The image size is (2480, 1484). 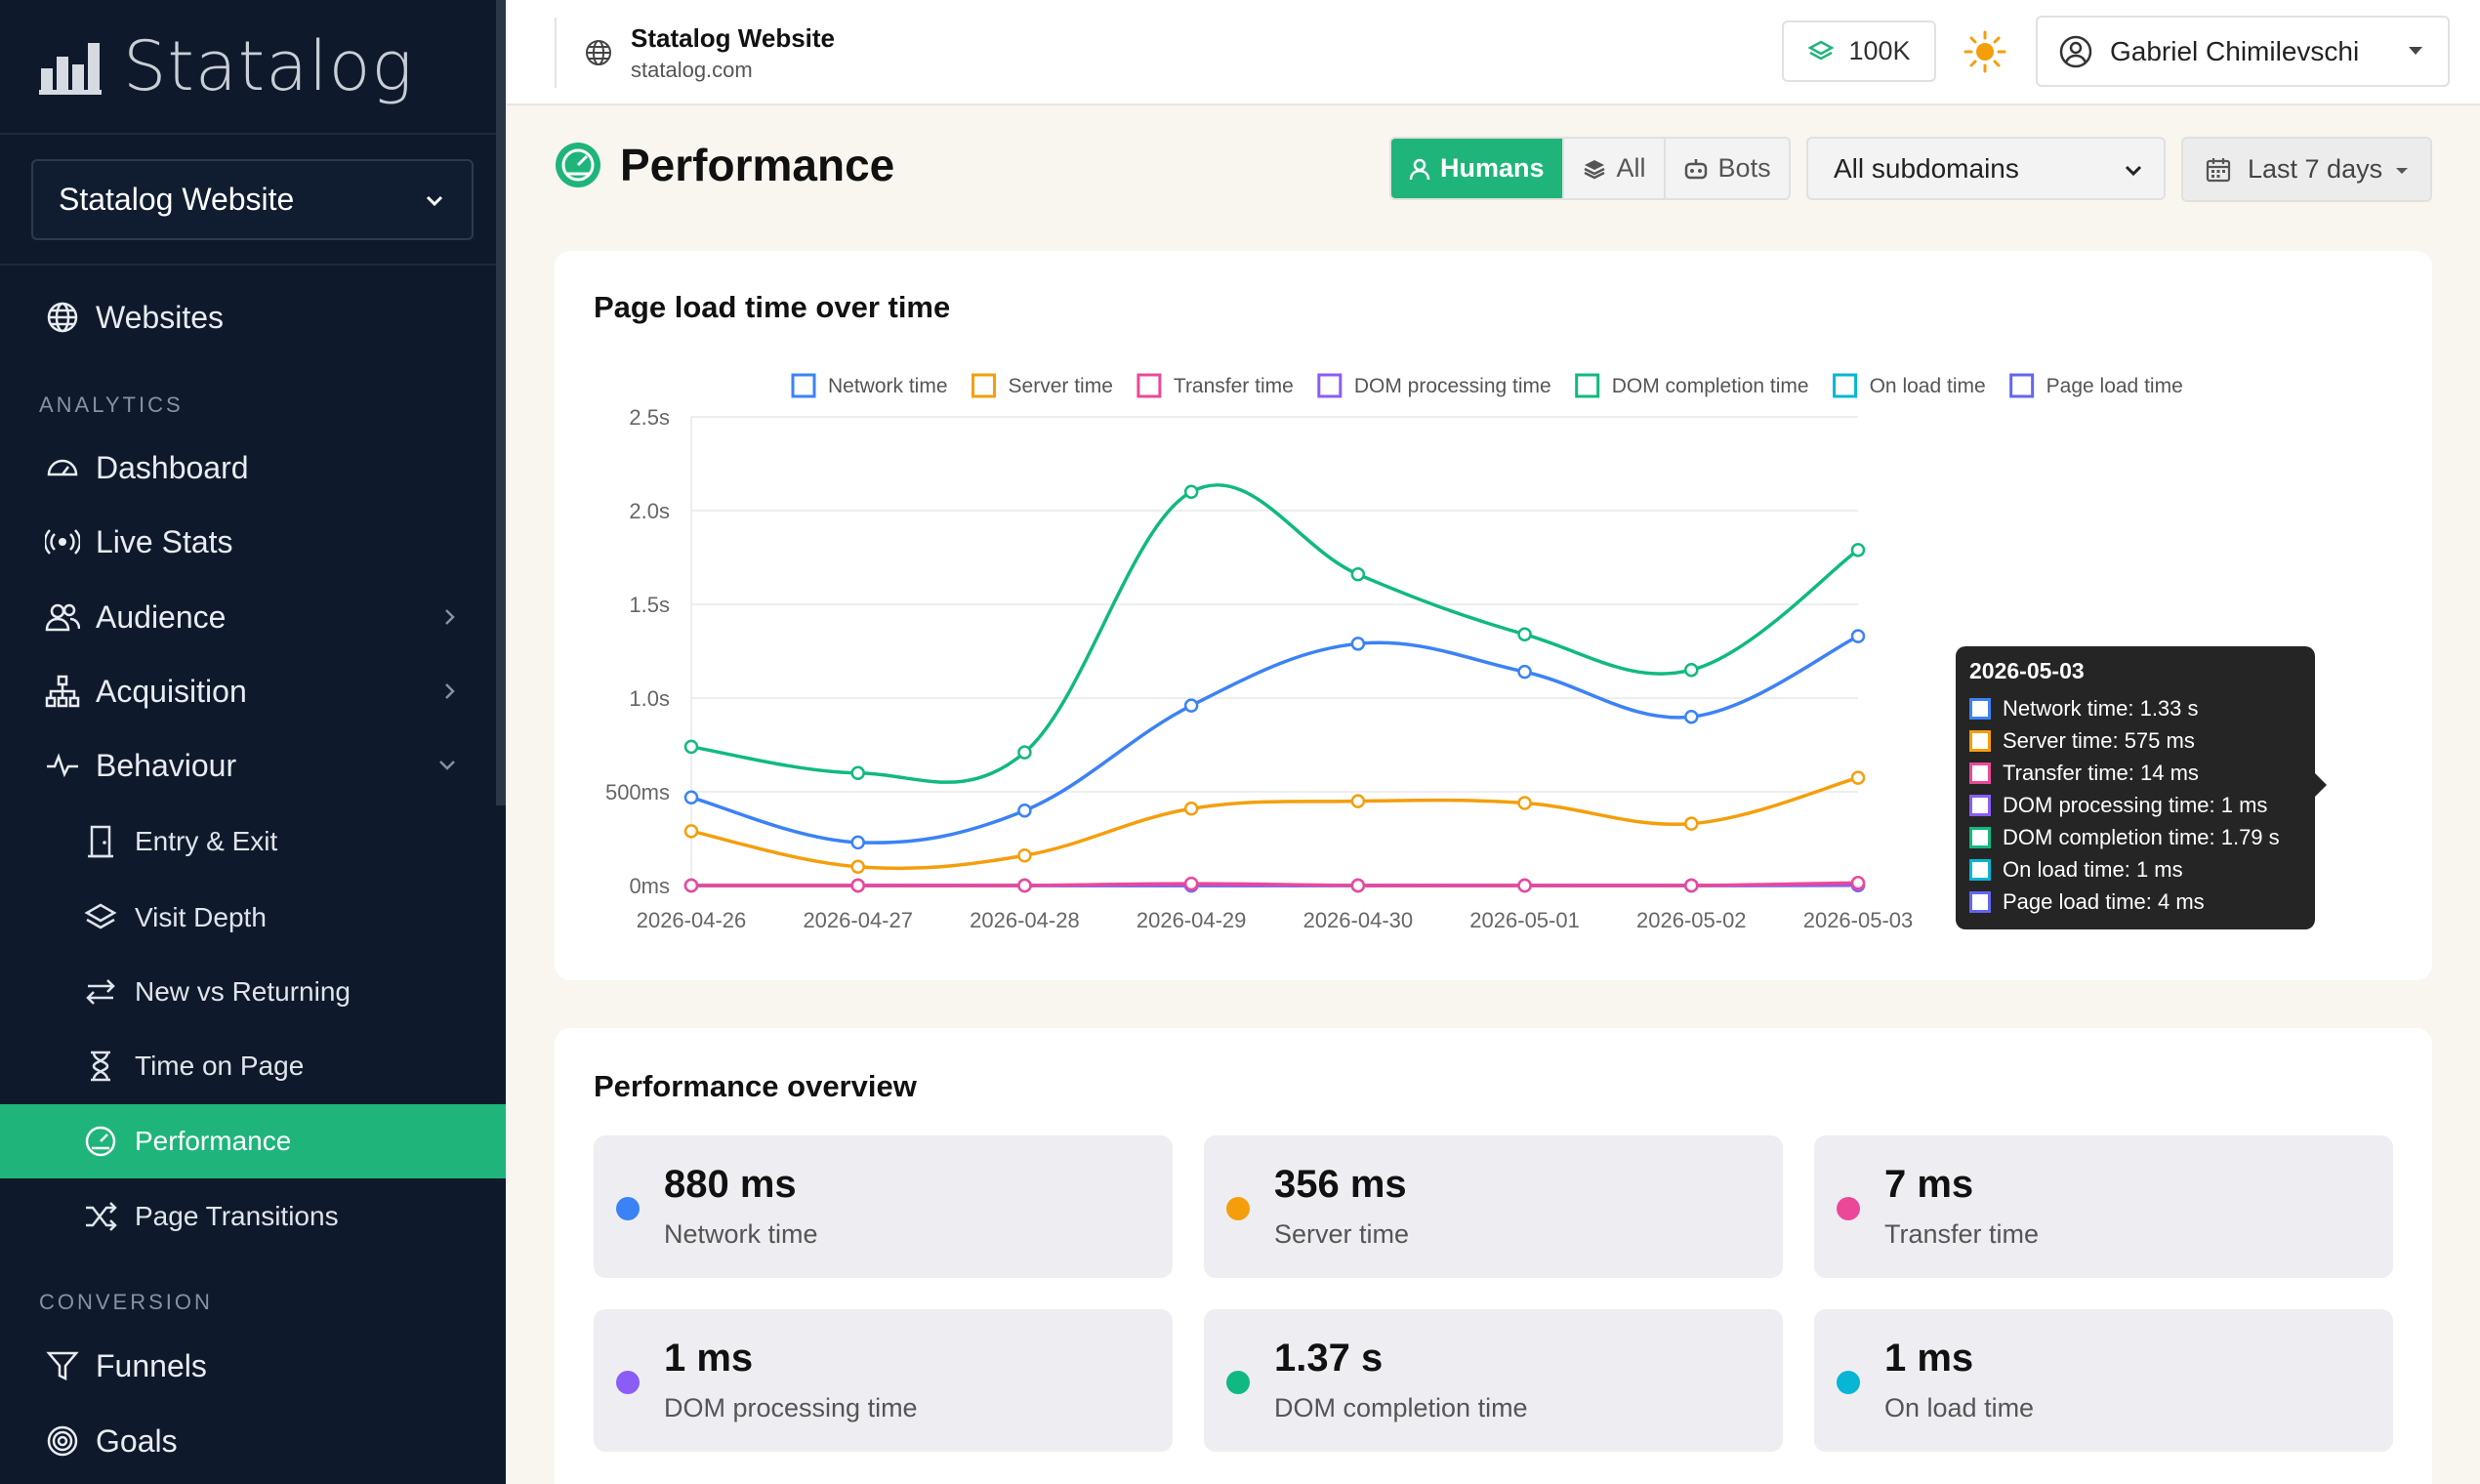 I want to click on filter-bots-button: Bots, so click(x=1728, y=169).